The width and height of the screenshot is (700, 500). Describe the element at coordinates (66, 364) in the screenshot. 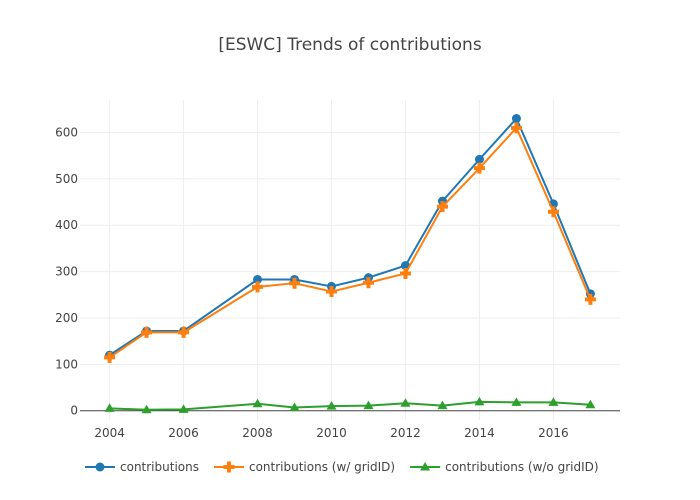

I see `y-tick-label: 100` at that location.